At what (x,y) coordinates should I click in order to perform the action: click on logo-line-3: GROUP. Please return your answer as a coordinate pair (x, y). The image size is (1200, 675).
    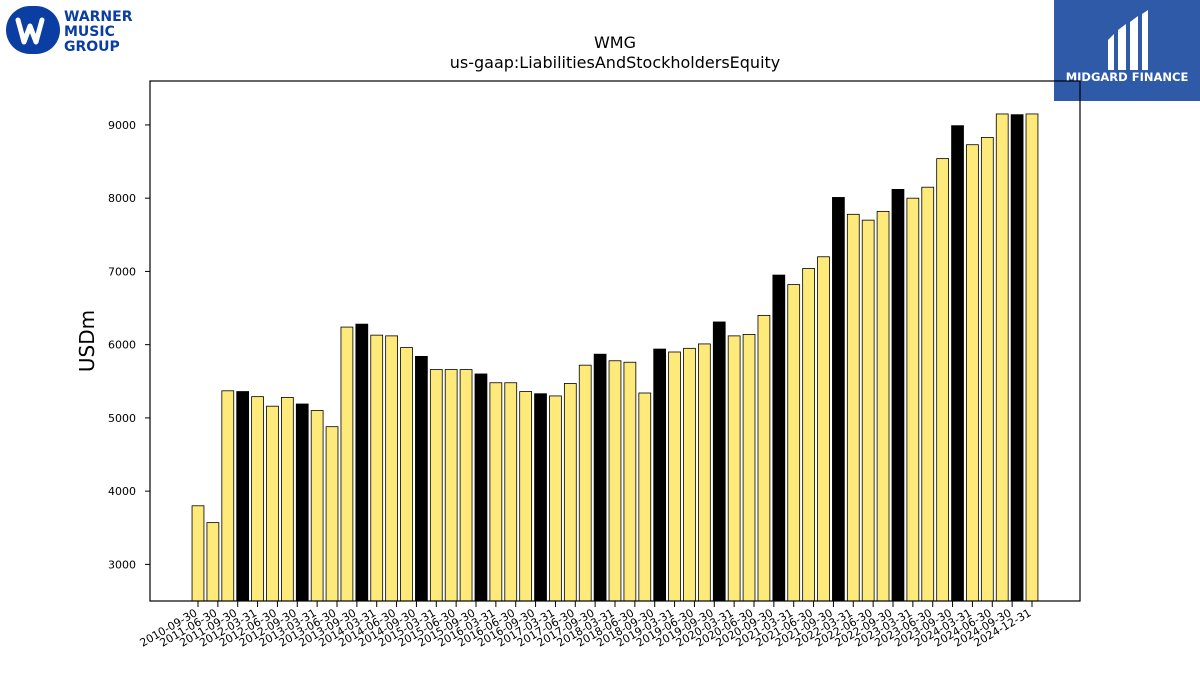
    Looking at the image, I should click on (92, 47).